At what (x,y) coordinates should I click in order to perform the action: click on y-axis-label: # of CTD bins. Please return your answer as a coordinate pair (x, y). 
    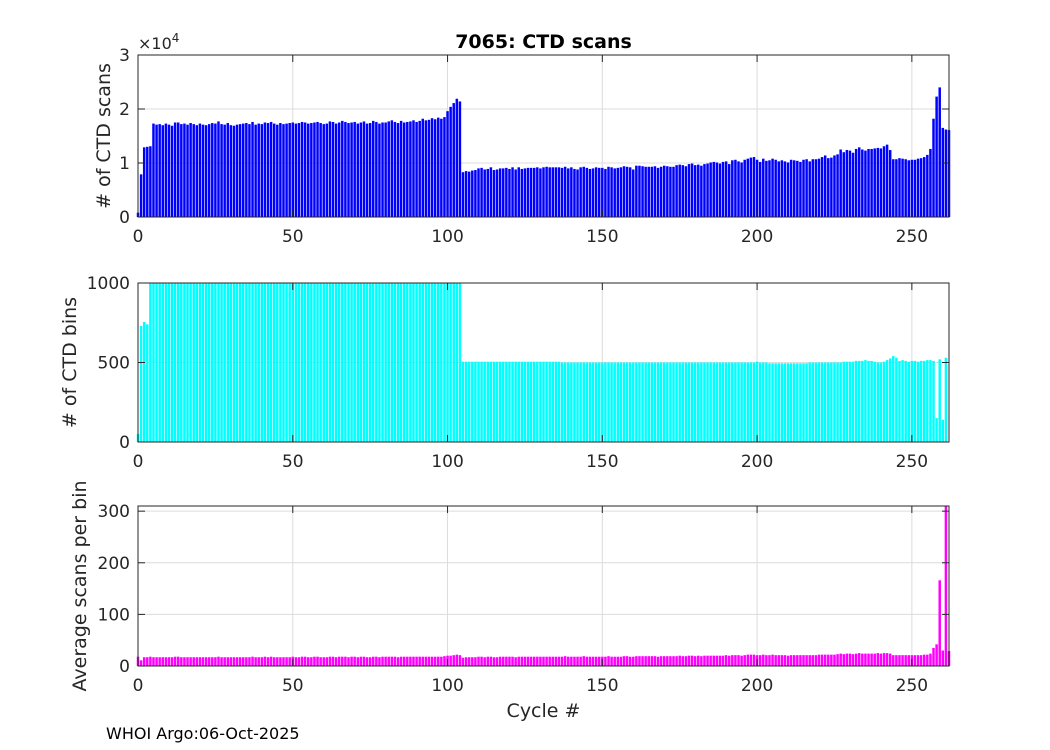
    Looking at the image, I should click on (70, 362).